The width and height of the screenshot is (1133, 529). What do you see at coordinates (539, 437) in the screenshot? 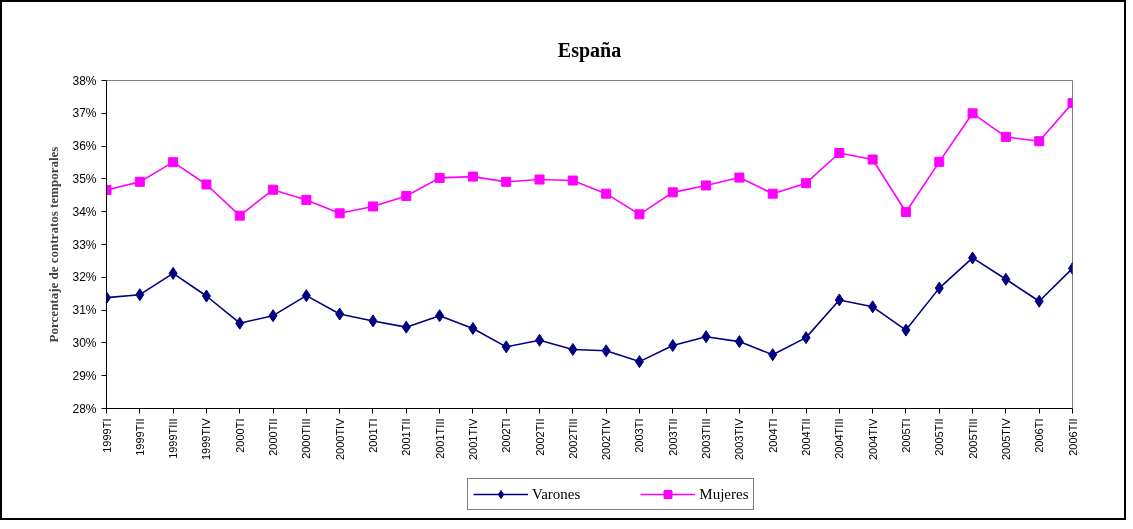
I see `x-tick-label: 2002TII` at bounding box center [539, 437].